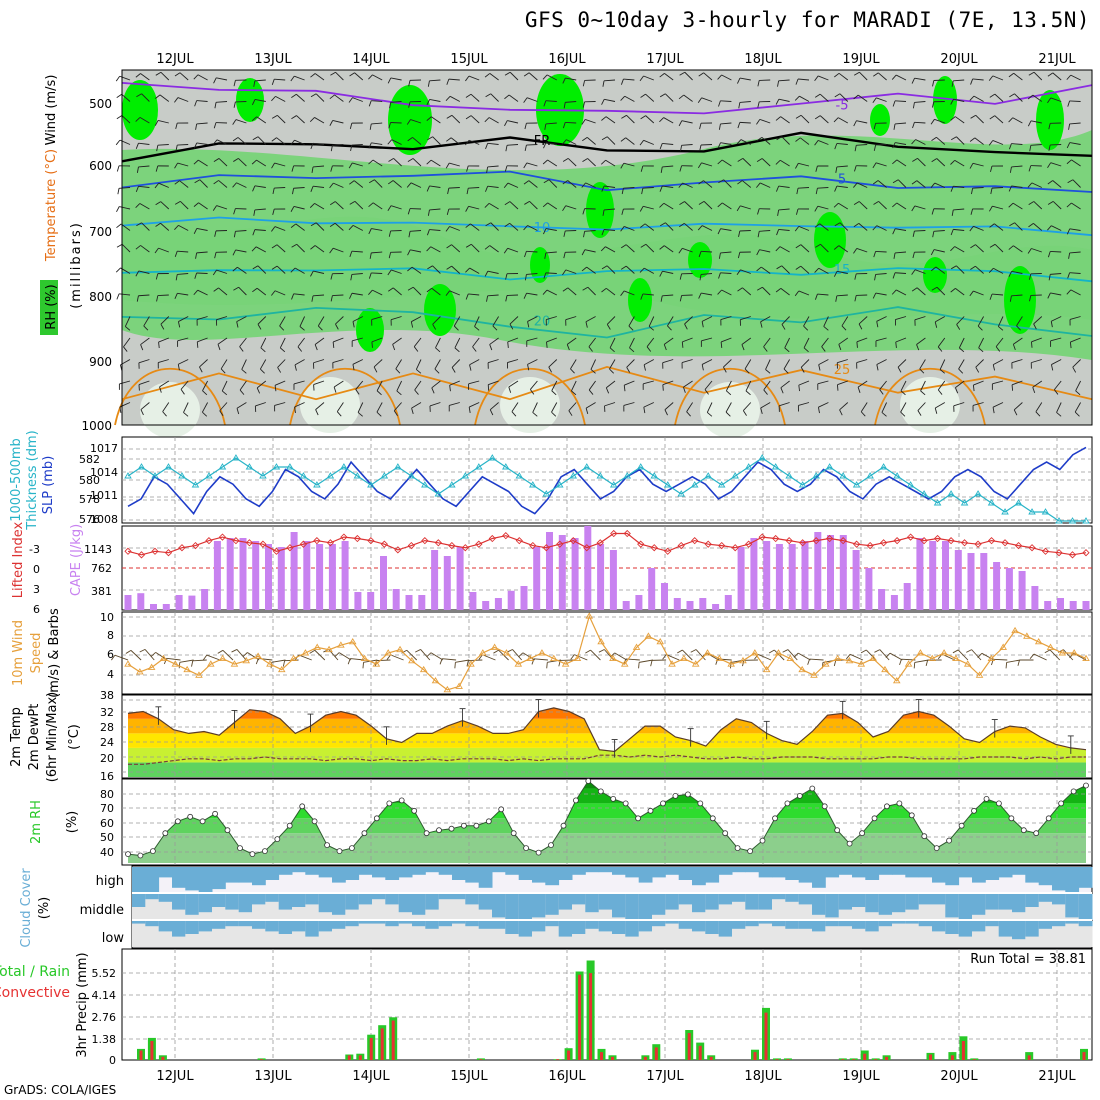 This screenshot has height=1100, width=1100. I want to click on temp-line, so click(607, 730).